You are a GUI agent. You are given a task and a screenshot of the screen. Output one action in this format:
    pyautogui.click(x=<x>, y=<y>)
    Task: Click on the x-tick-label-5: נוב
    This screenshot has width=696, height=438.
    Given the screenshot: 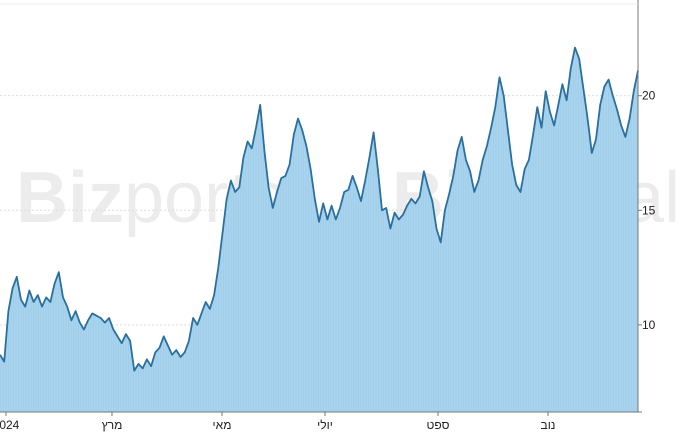 What is the action you would take?
    pyautogui.click(x=548, y=425)
    